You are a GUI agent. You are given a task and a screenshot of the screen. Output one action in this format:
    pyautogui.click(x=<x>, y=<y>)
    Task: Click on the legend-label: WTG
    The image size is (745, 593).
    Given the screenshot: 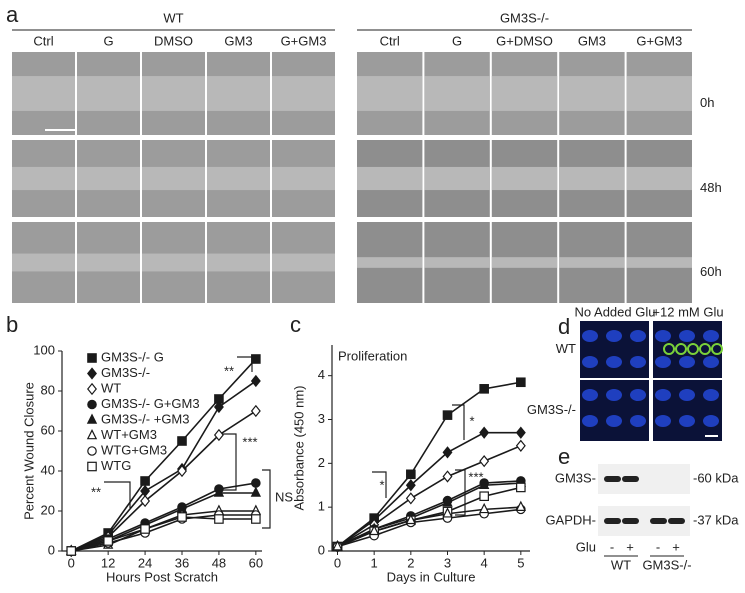 What is the action you would take?
    pyautogui.click(x=116, y=465)
    